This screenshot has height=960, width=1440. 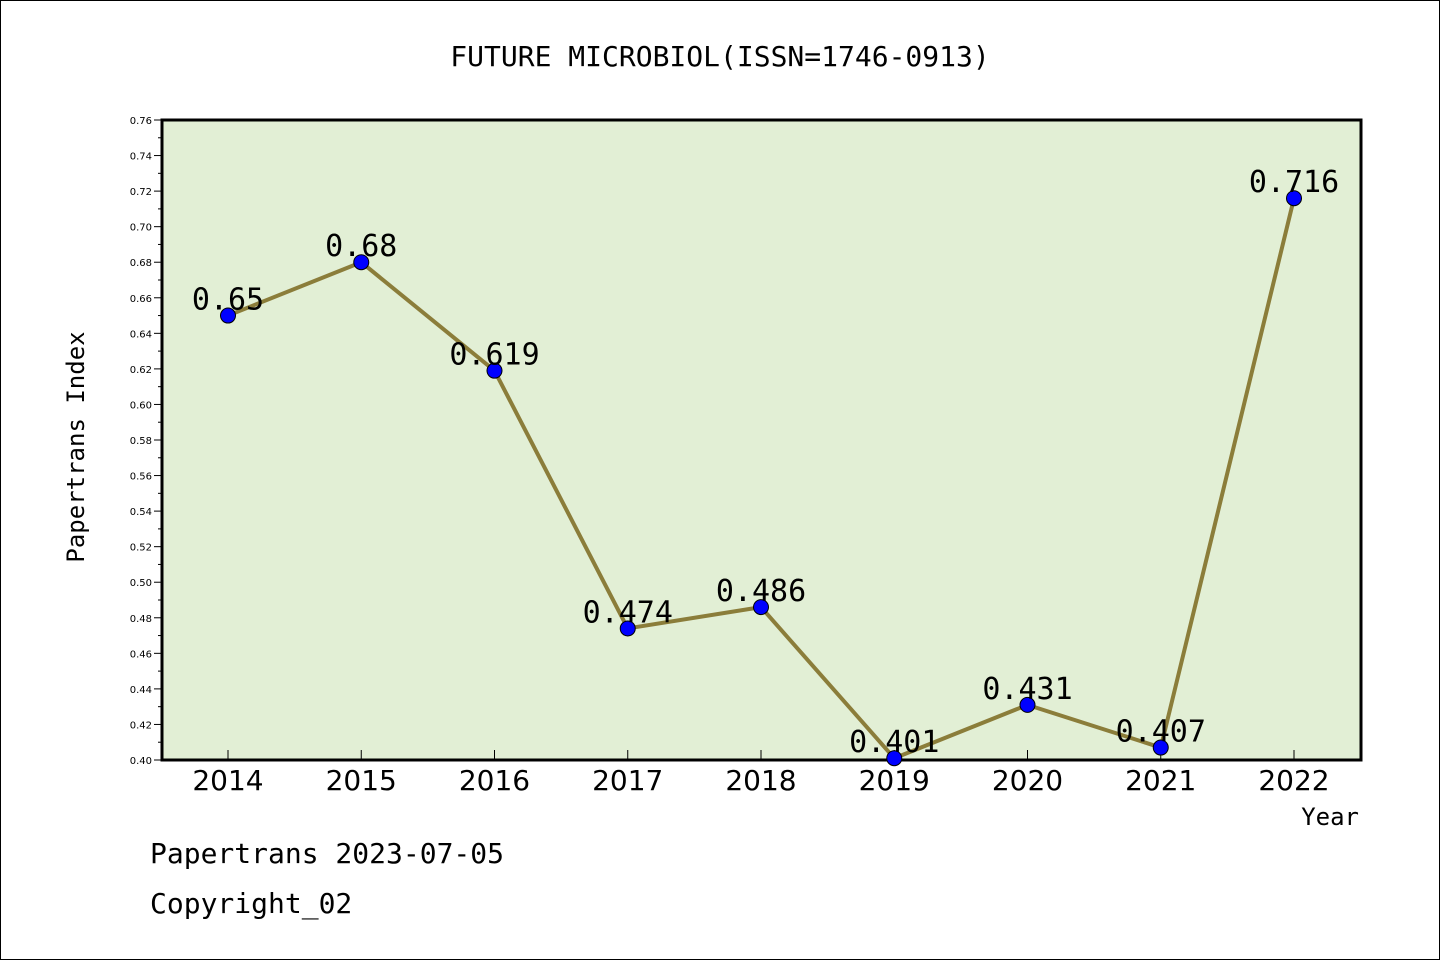 I want to click on x-tick-label: 2014, so click(x=227, y=780).